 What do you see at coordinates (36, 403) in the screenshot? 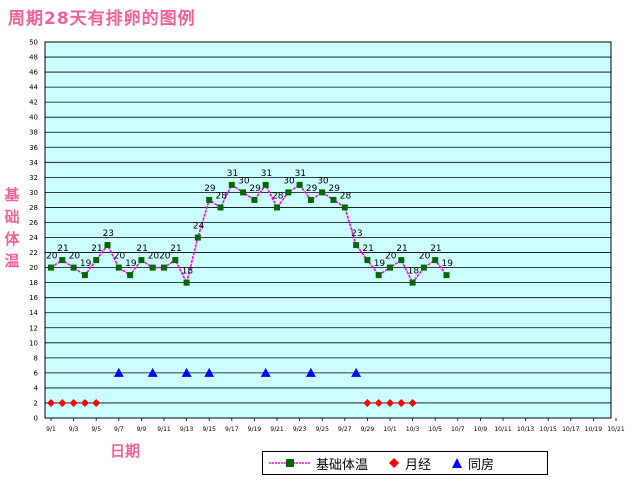
I see `y-tick-label: 2` at bounding box center [36, 403].